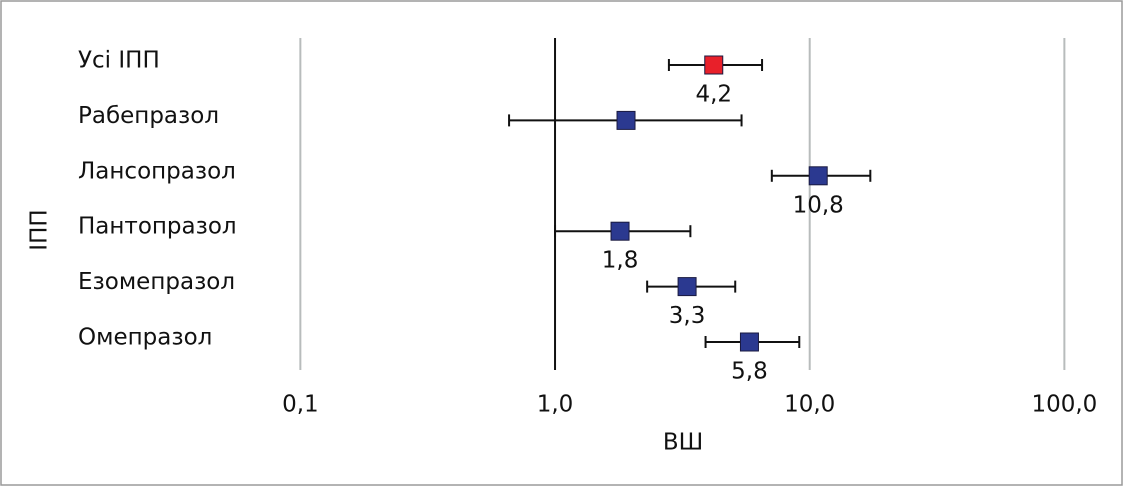  Describe the element at coordinates (809, 405) in the screenshot. I see `x-tick-label: 10,0` at that location.